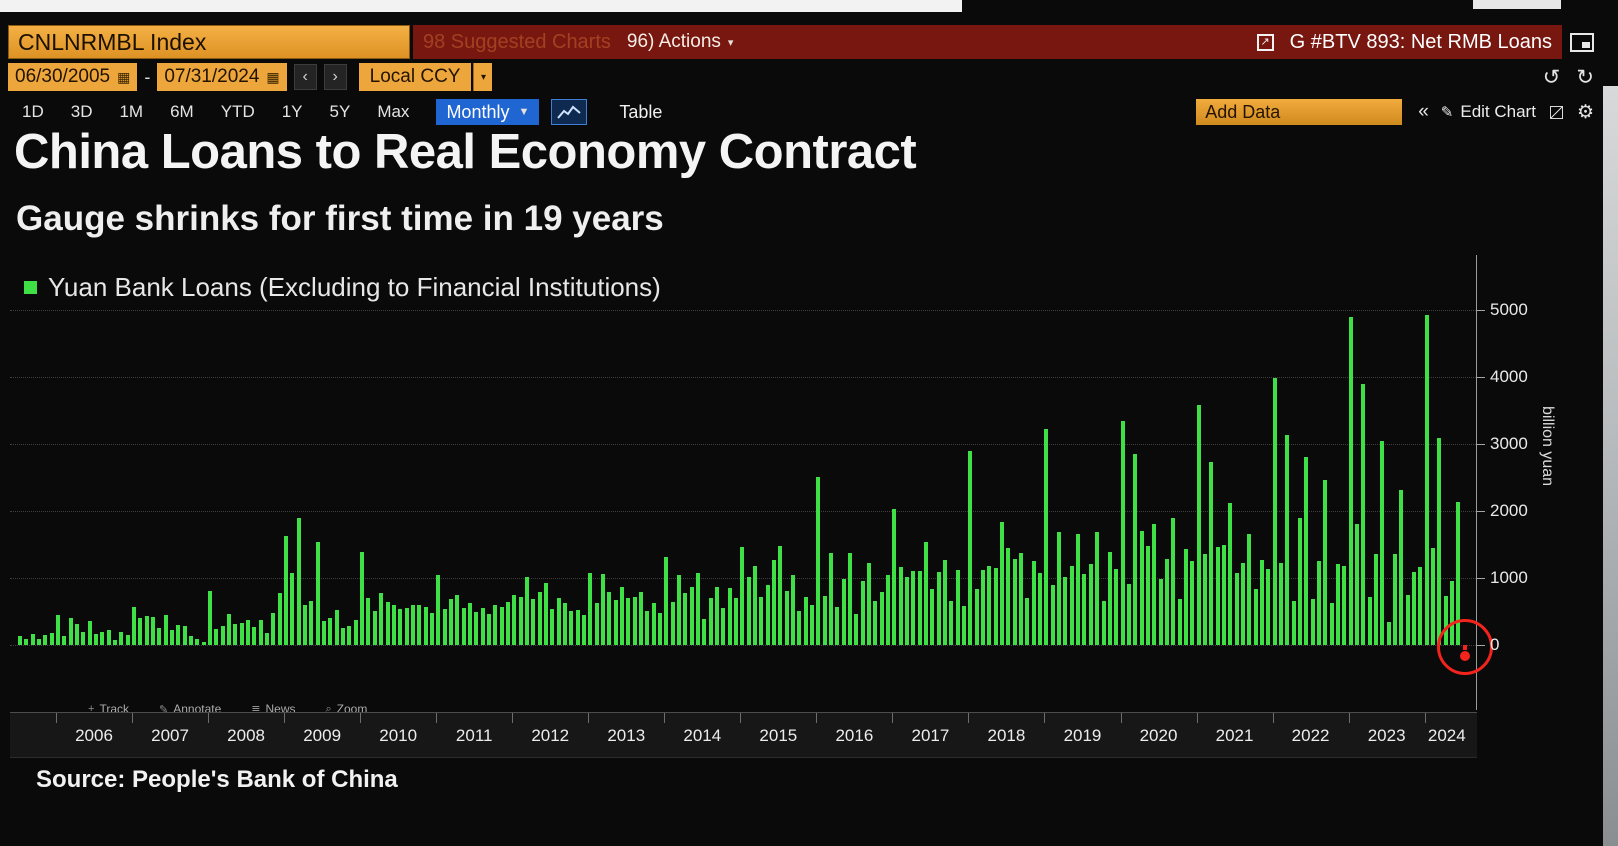  I want to click on currency-dropdown-button: ▾, so click(483, 77).